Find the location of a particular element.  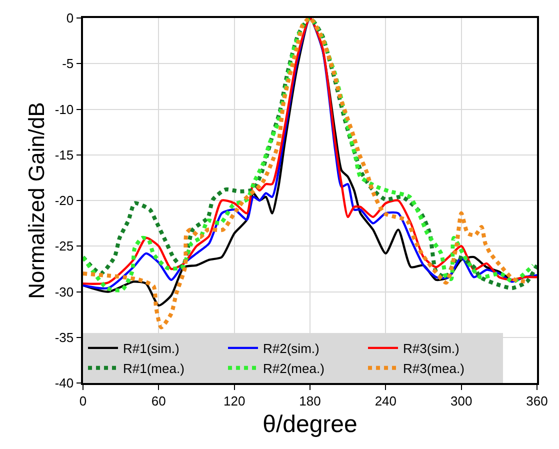

legend-label: R#2(sim.) is located at coordinates (291, 348).